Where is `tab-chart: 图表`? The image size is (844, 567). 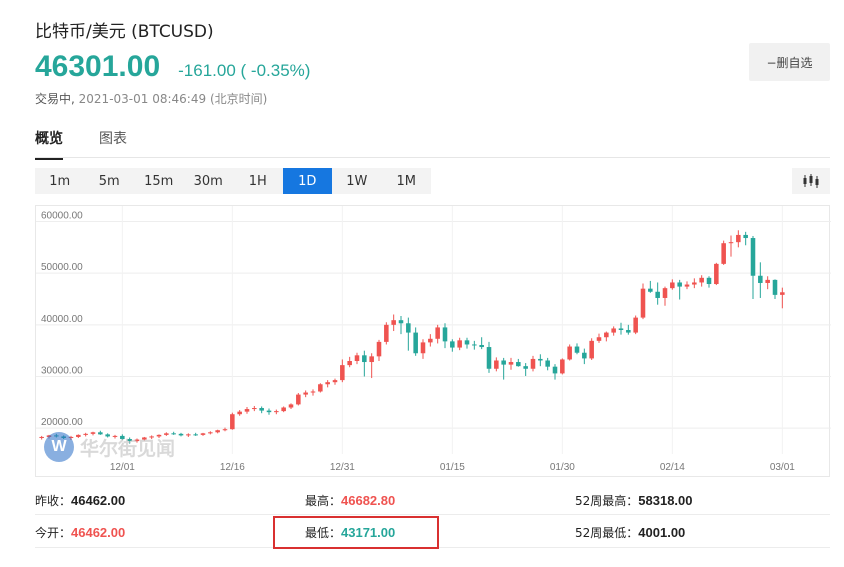 tab-chart: 图表 is located at coordinates (113, 139).